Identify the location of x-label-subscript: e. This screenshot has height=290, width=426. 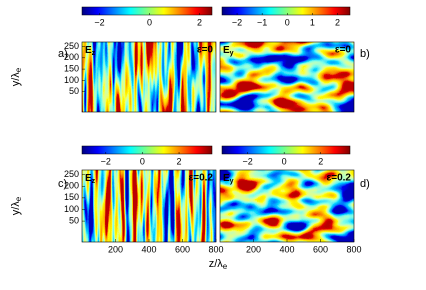
(225, 266).